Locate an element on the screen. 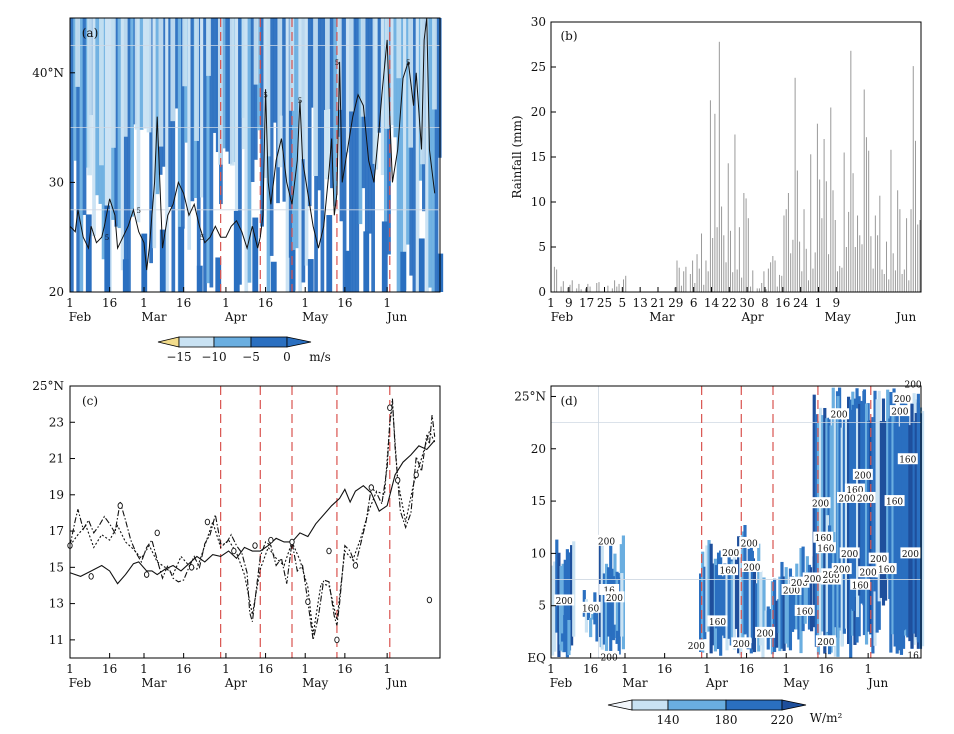 The image size is (954, 734). month-label: Feb is located at coordinates (80, 317).